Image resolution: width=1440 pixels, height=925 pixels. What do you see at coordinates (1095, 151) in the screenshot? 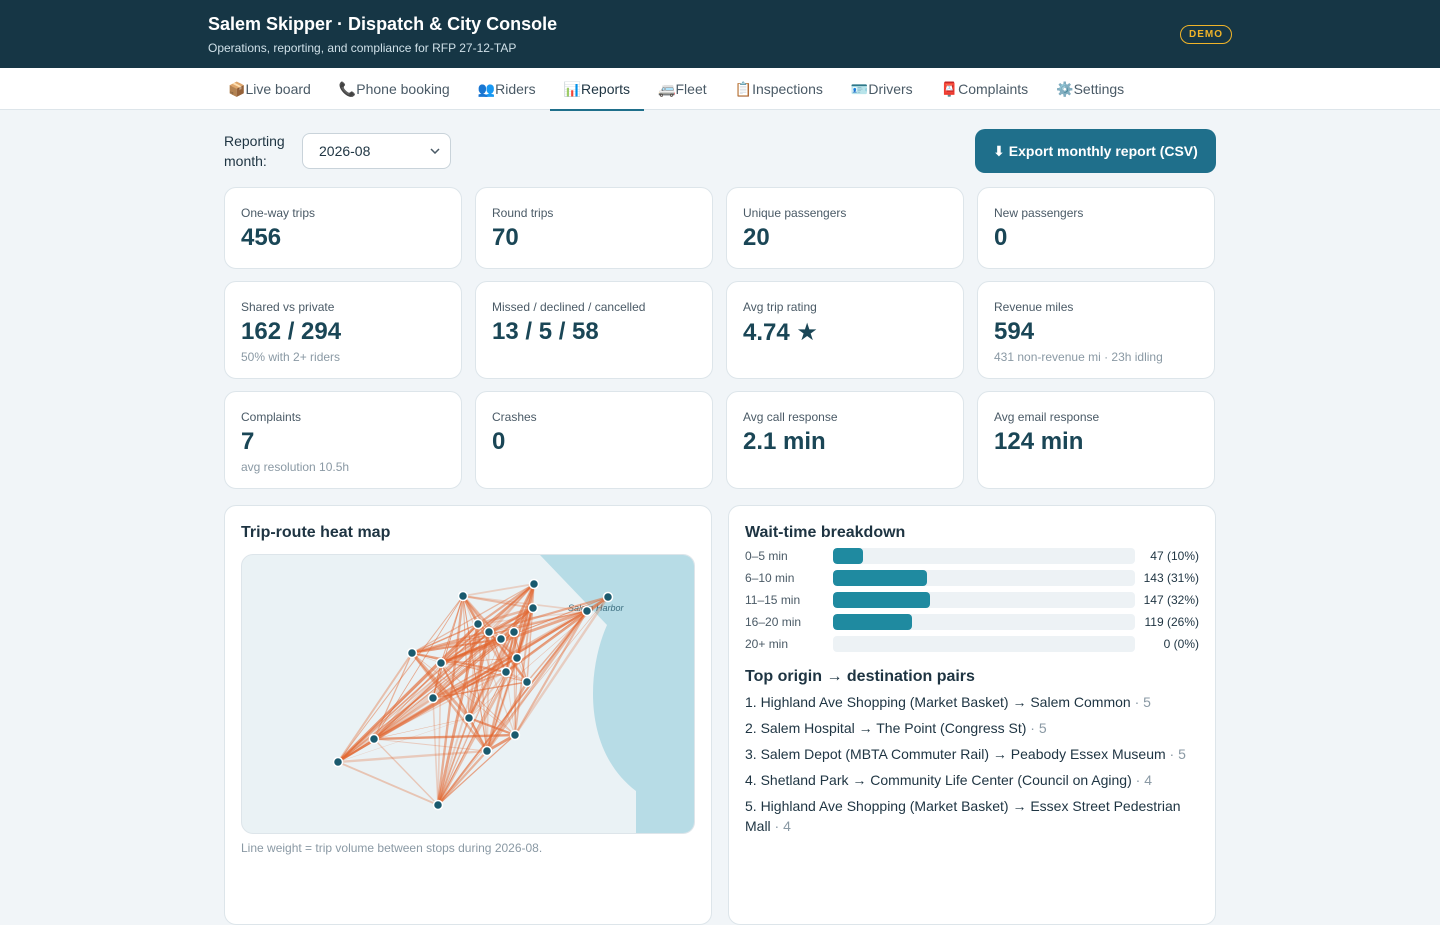
I see `export-csv-button: ⬇ Export monthly report (CSV)` at bounding box center [1095, 151].